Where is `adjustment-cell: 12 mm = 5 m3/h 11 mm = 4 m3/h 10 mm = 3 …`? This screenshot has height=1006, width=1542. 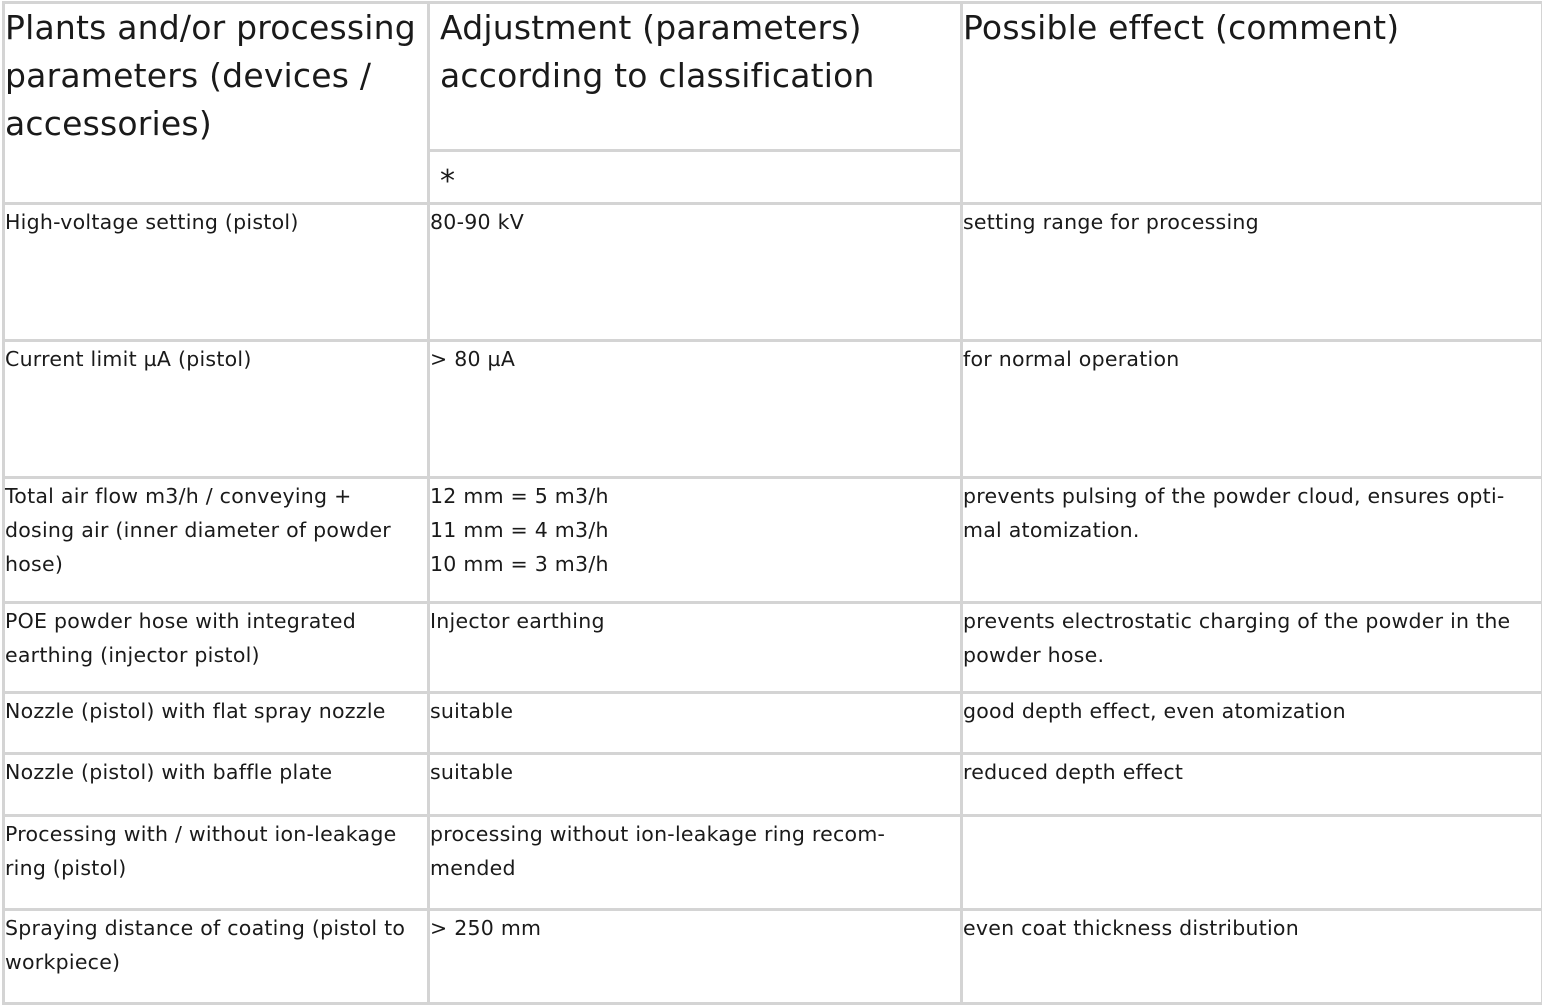 adjustment-cell: 12 mm = 5 m3/h 11 mm = 4 m3/h 10 mm = 3 … is located at coordinates (695, 540).